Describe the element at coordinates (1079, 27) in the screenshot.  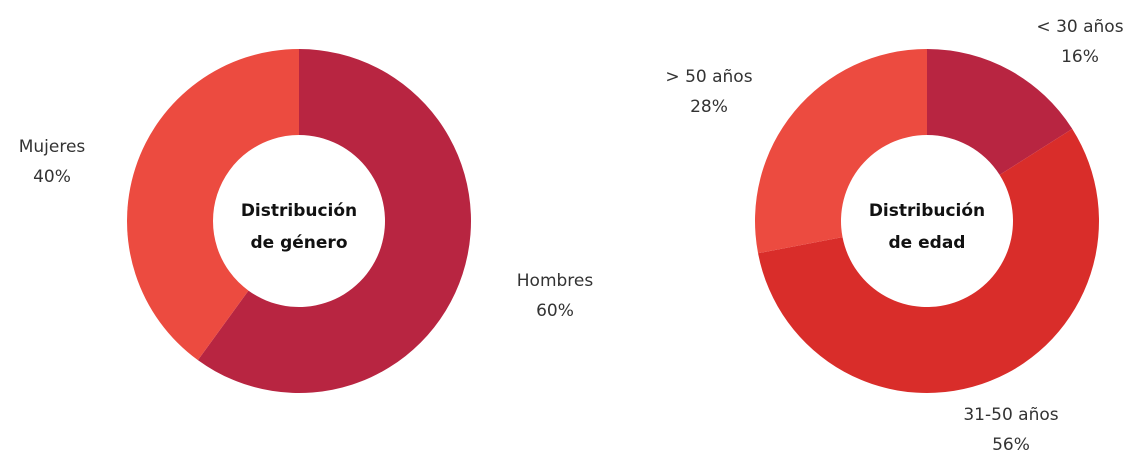
I see `slice-label-menos-30: < 30 años` at that location.